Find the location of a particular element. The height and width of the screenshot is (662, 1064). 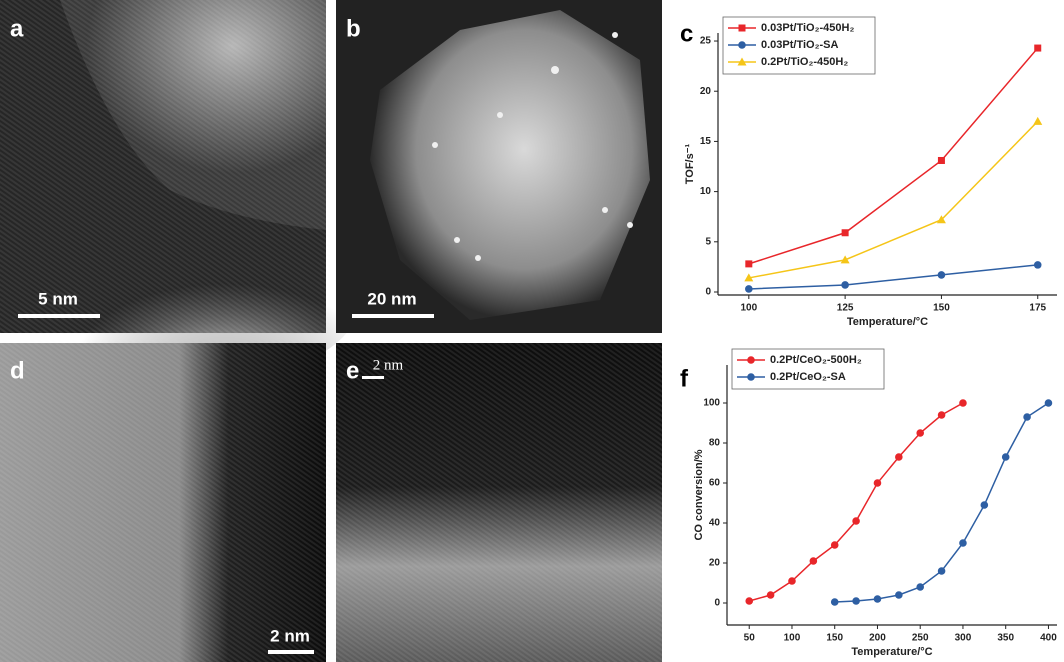

y-tick-label: 40 is located at coordinates (715, 523).